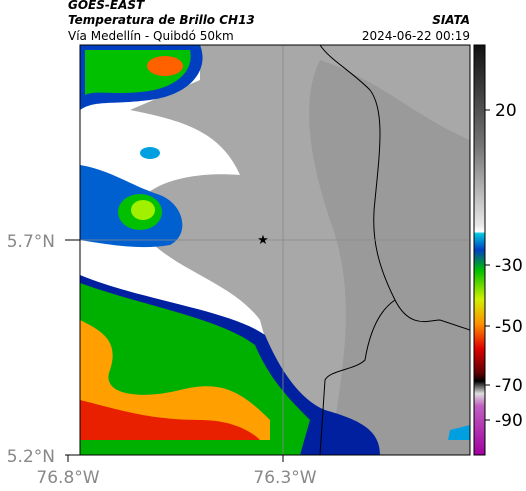  Describe the element at coordinates (487, 265) in the screenshot. I see `colorbar-ticks` at that location.